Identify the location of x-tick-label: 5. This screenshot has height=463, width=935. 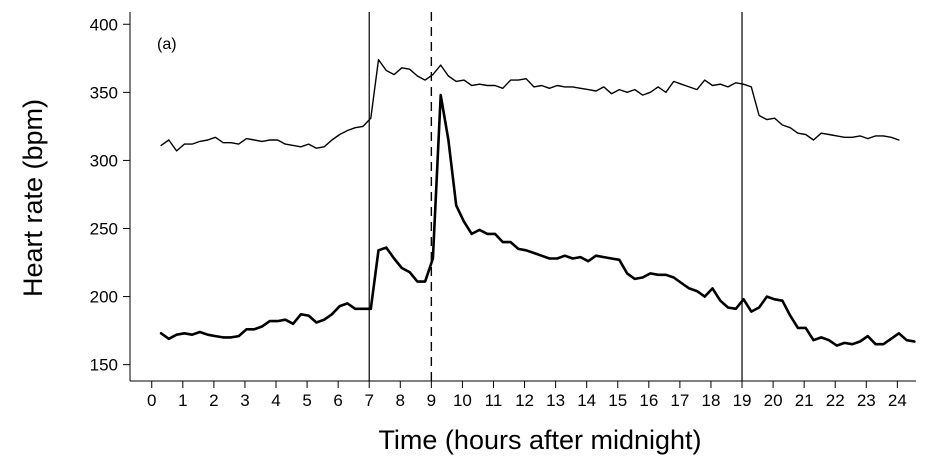
(306, 400).